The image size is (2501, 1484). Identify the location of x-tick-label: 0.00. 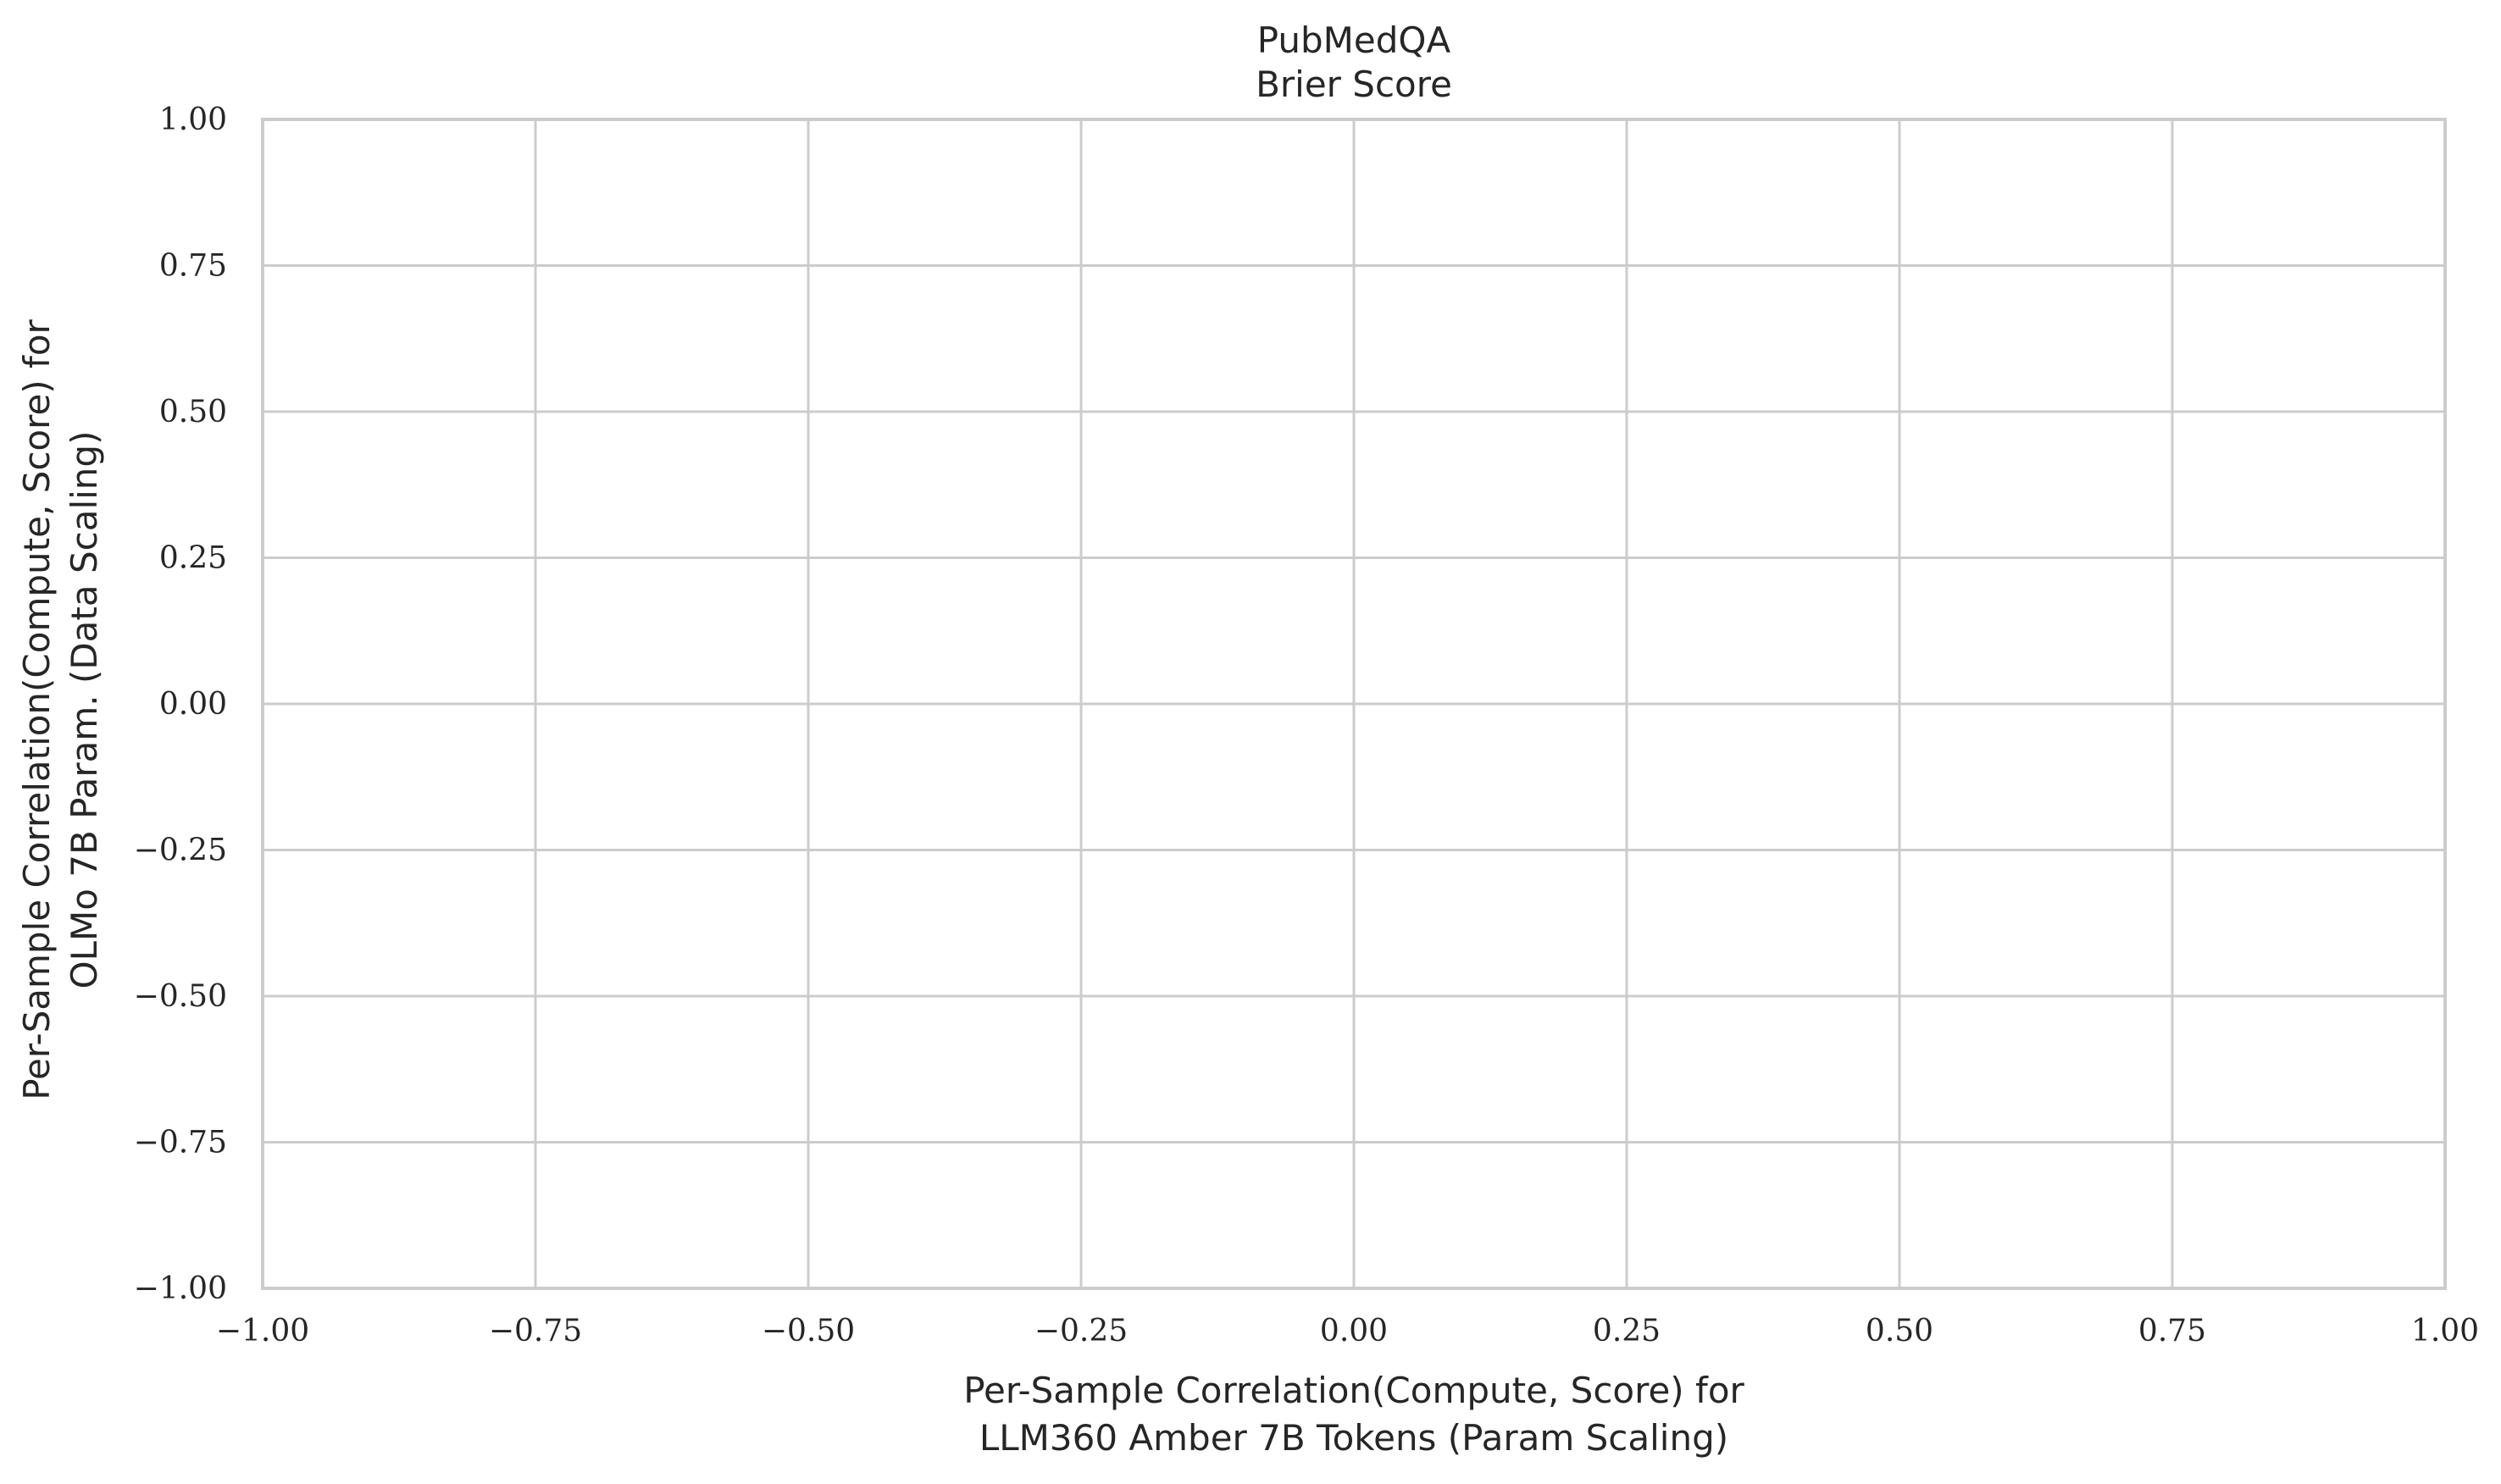
(1354, 1331).